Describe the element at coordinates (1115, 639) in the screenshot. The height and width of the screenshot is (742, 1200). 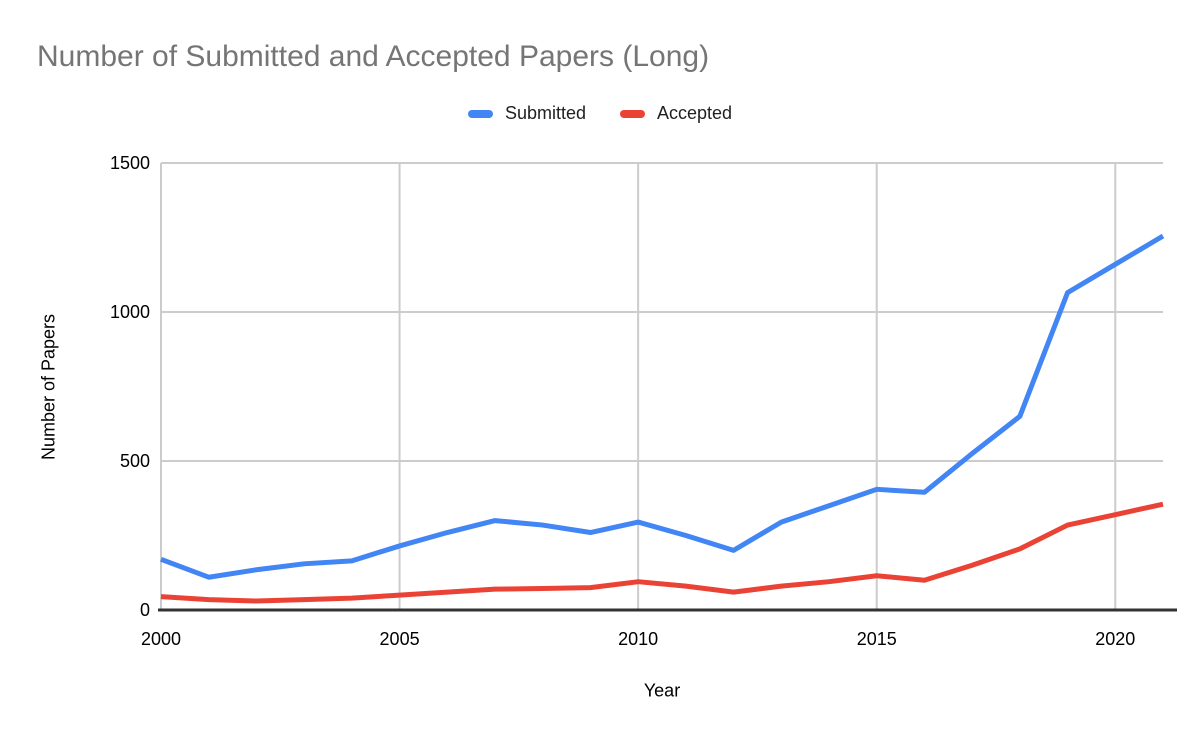
I see `x-tick-label: 2020` at that location.